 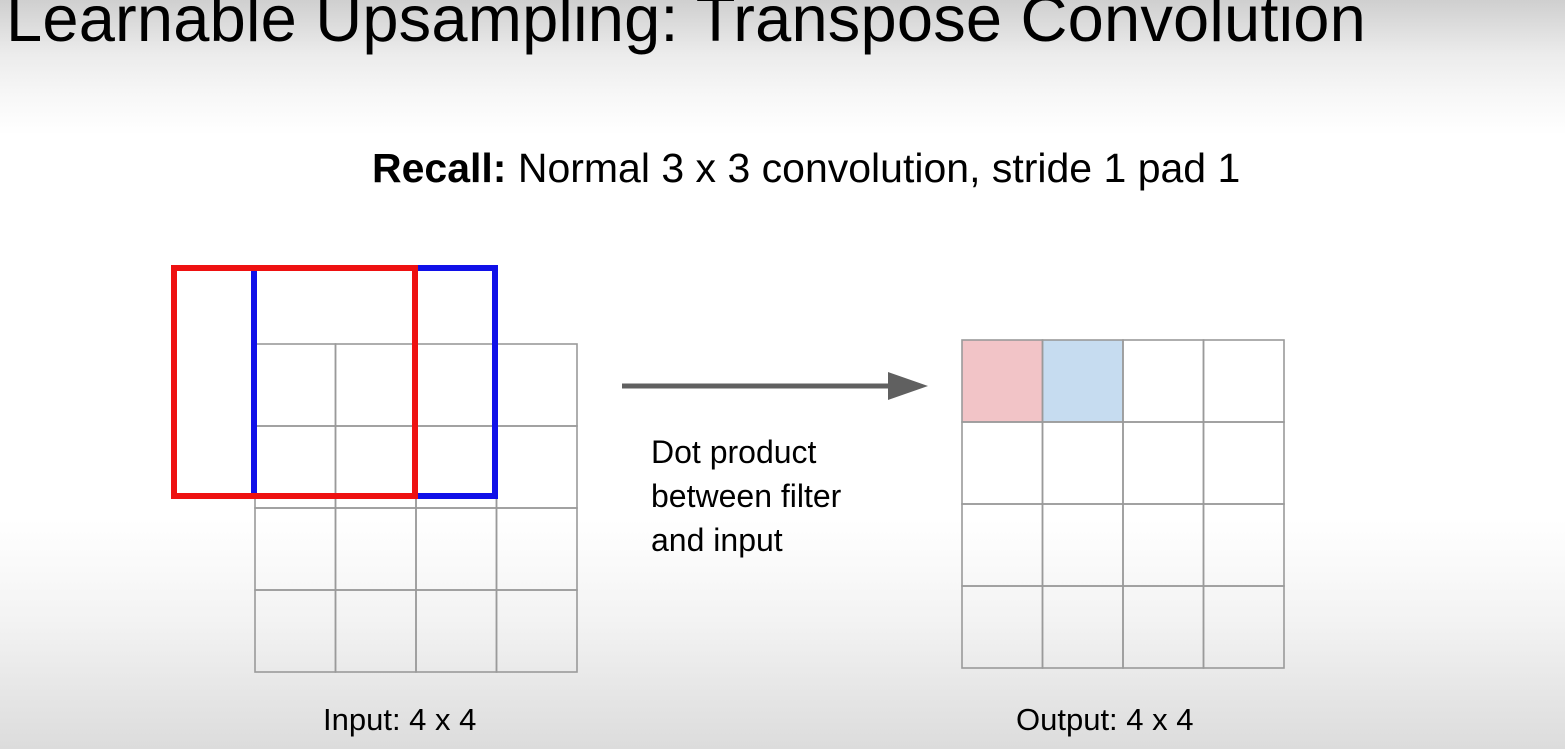 I want to click on second-filter-position, so click(x=374, y=382).